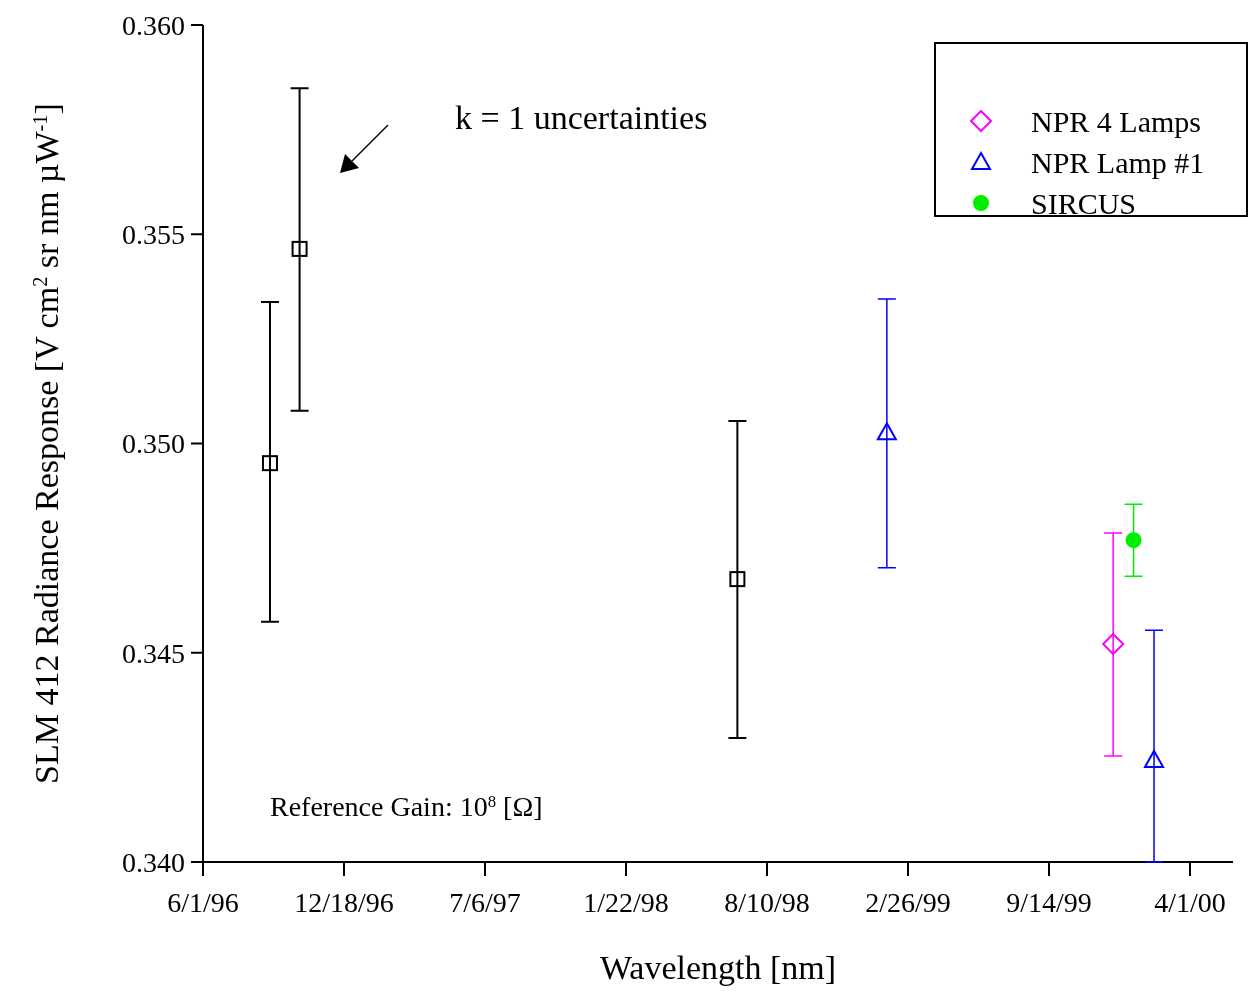  I want to click on x-tick-label: 2/26/99, so click(908, 902).